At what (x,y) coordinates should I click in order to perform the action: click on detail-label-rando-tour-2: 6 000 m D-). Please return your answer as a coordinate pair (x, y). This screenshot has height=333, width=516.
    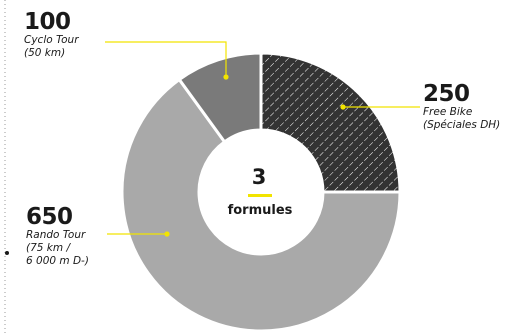
    Looking at the image, I should click on (57, 261).